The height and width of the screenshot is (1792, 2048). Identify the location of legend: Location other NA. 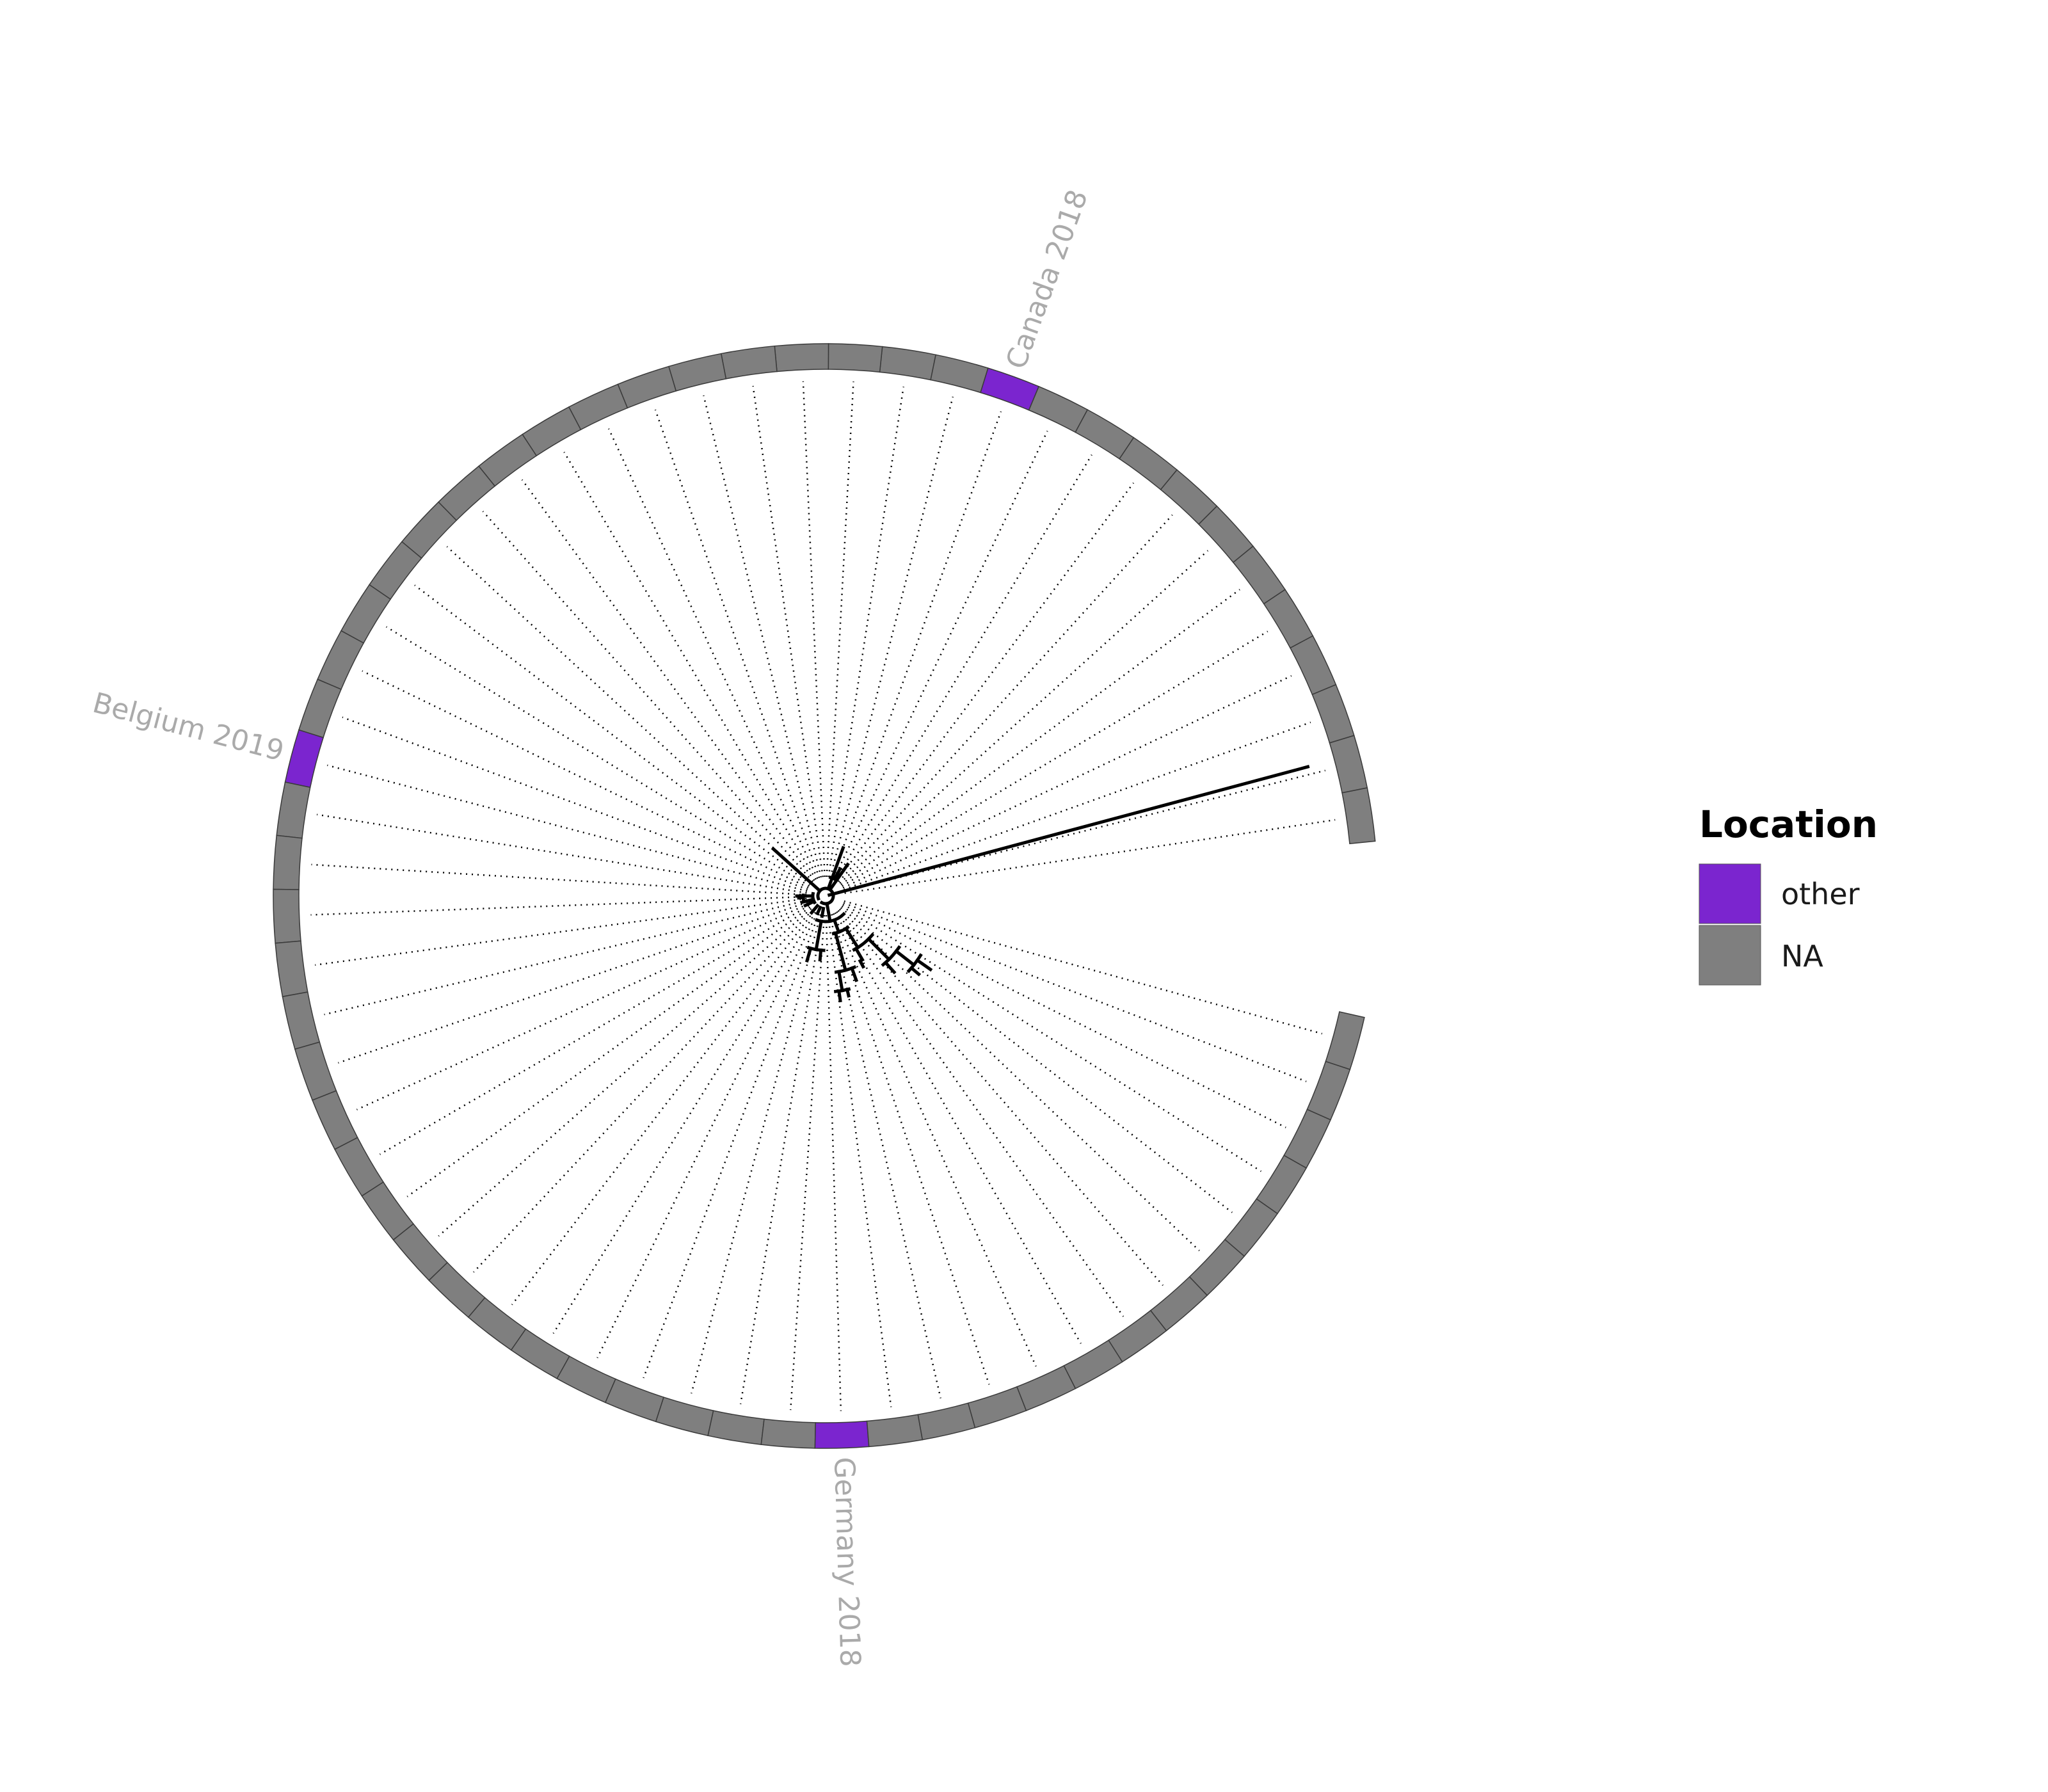
(1788, 894).